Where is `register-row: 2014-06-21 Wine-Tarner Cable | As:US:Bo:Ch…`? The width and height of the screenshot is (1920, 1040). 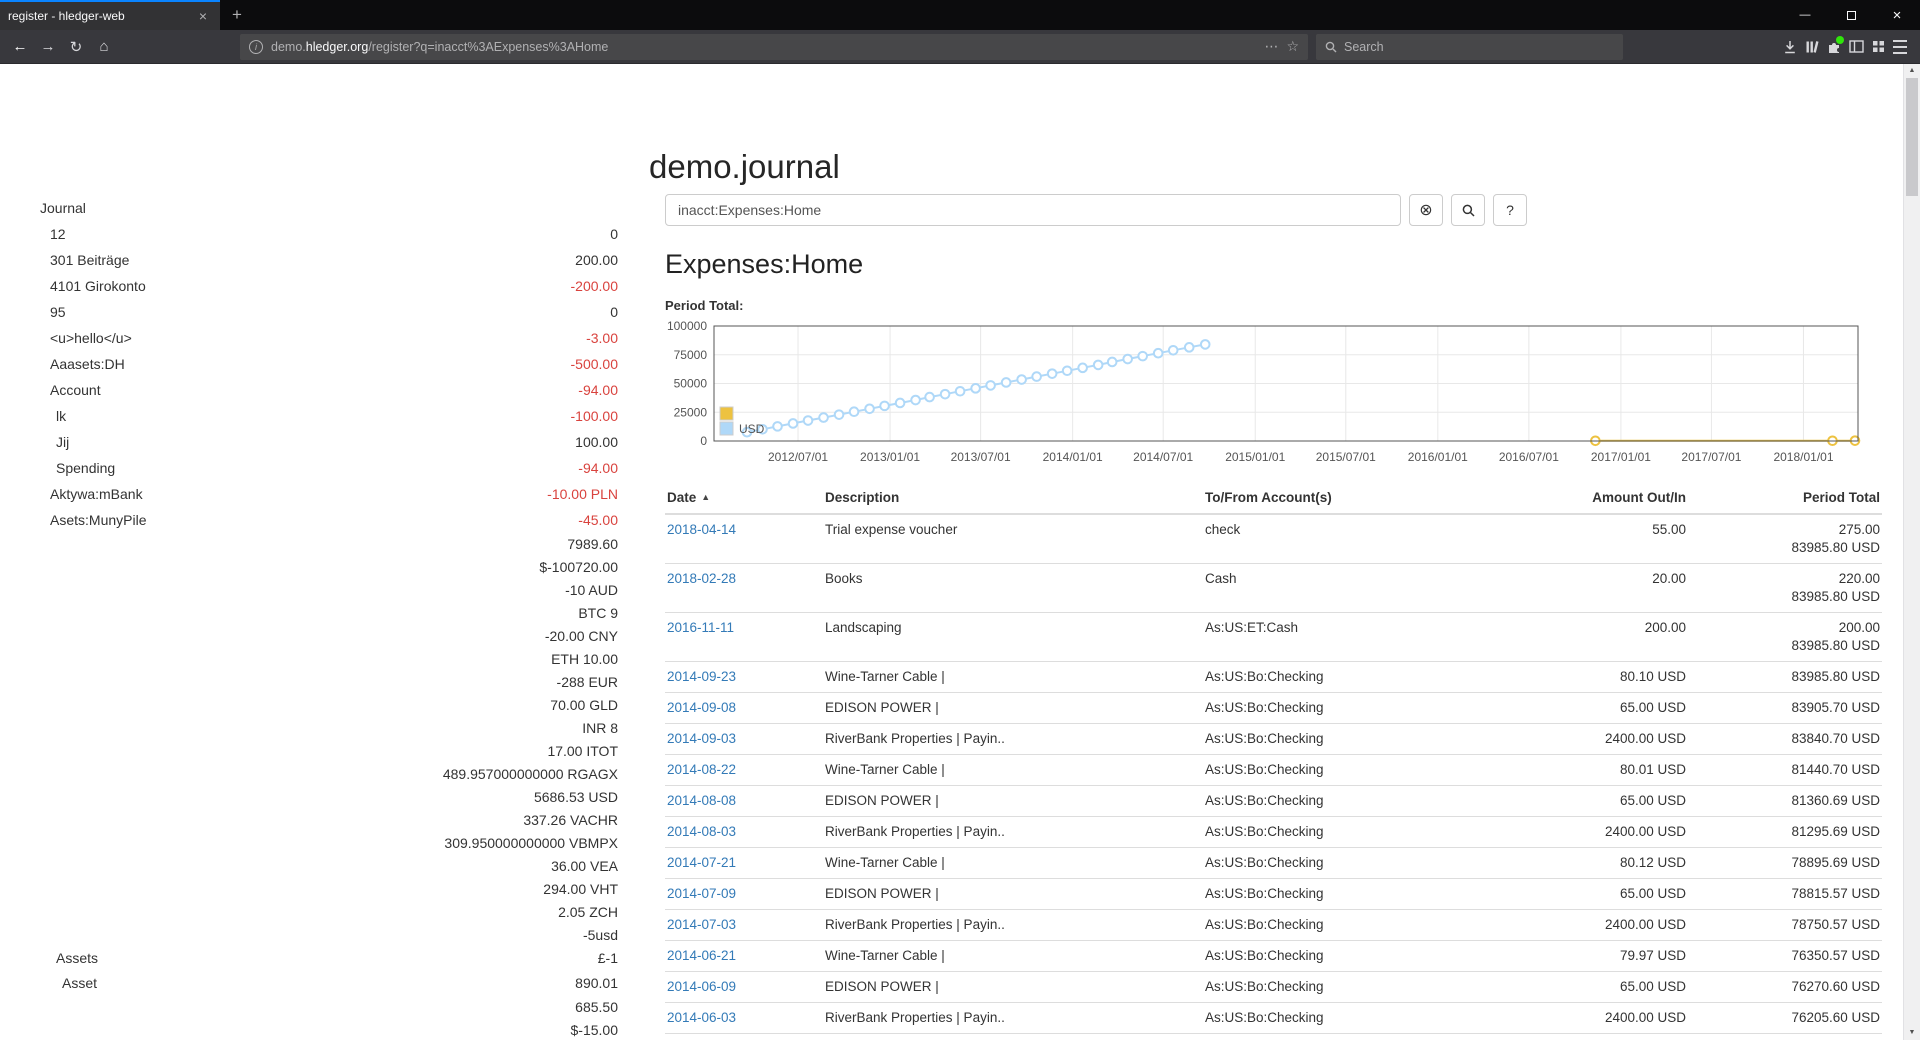
register-row: 2014-06-21 Wine-Tarner Cable | As:US:Bo:Ch… is located at coordinates (1273, 956).